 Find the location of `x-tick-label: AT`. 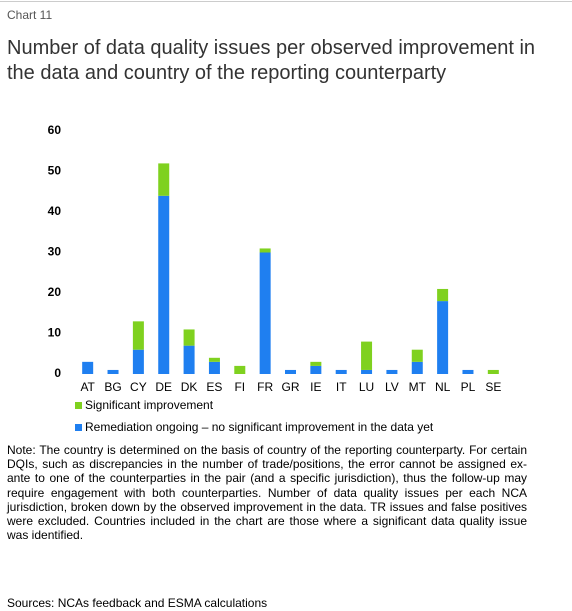

x-tick-label: AT is located at coordinates (87, 387).